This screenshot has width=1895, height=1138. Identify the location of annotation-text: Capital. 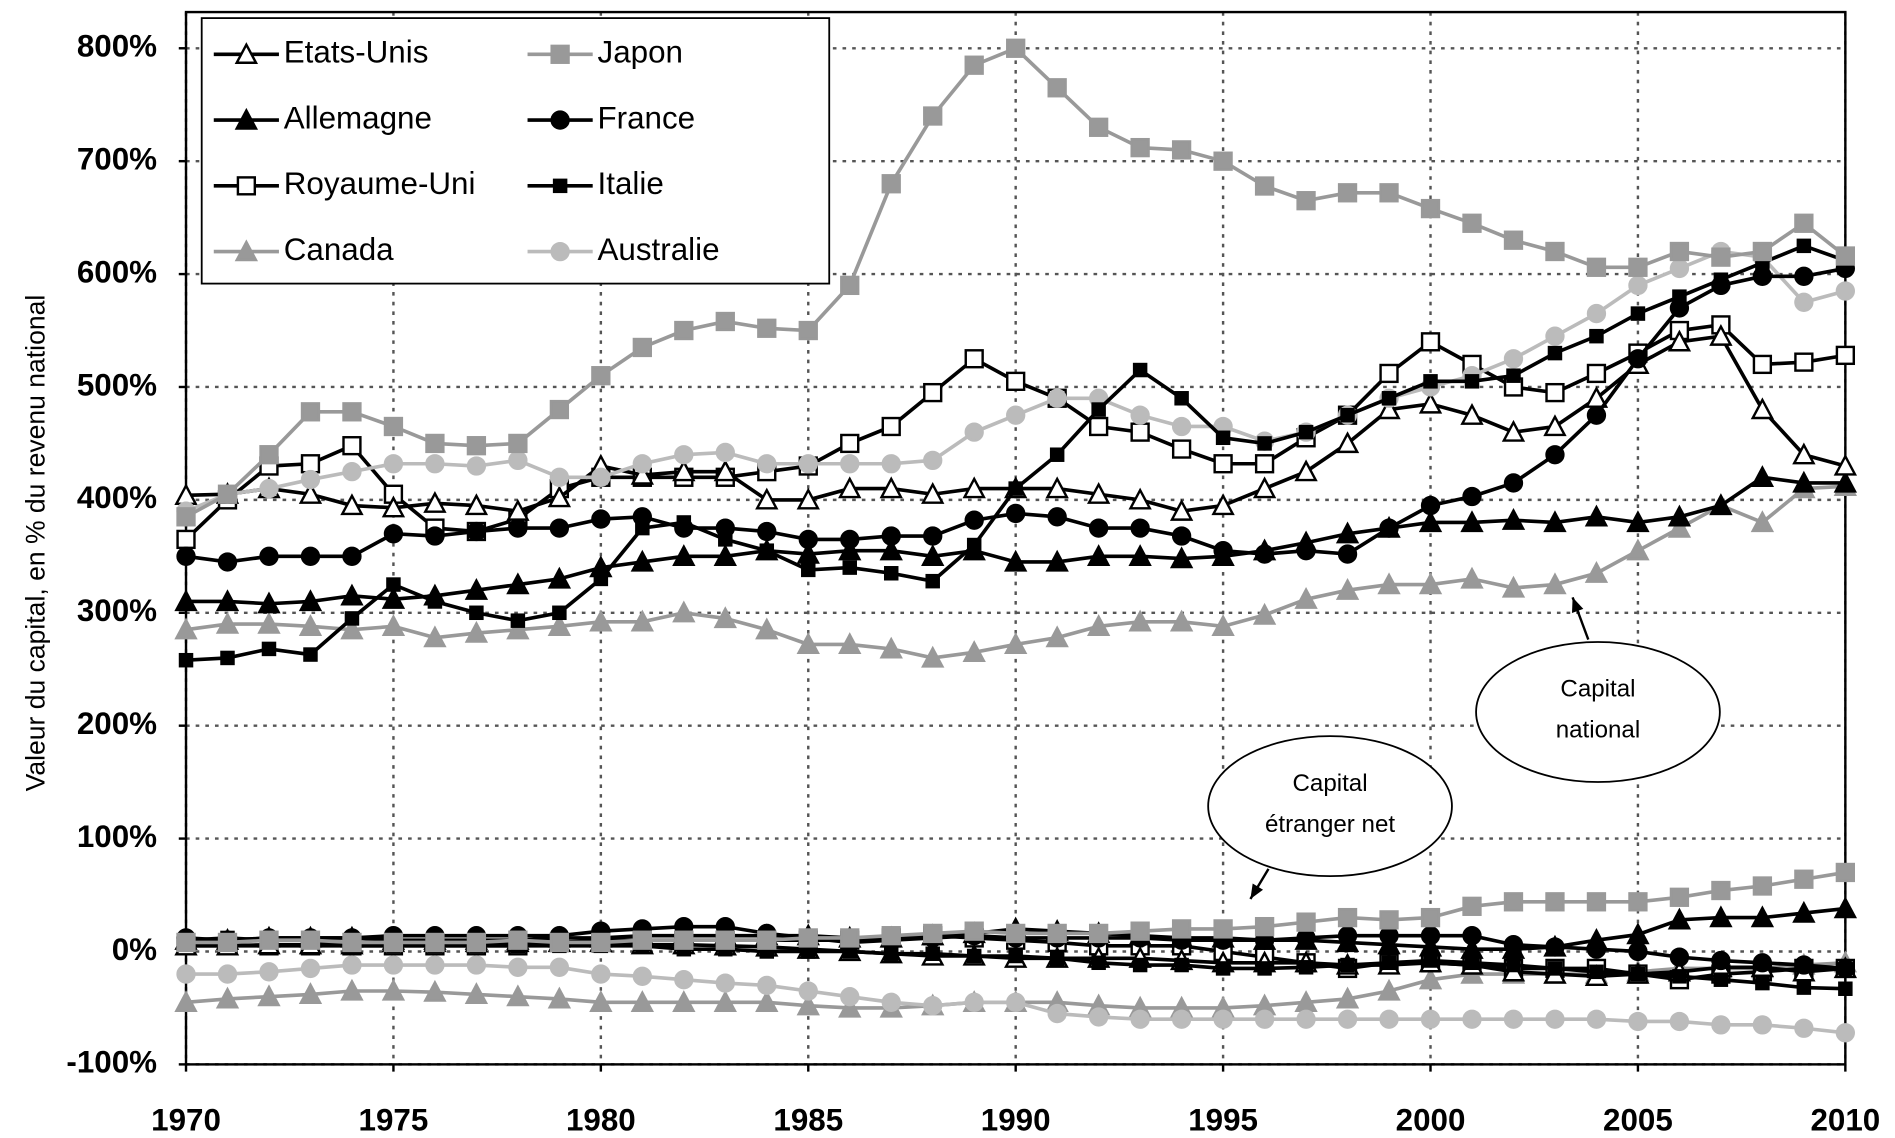
(1597, 689).